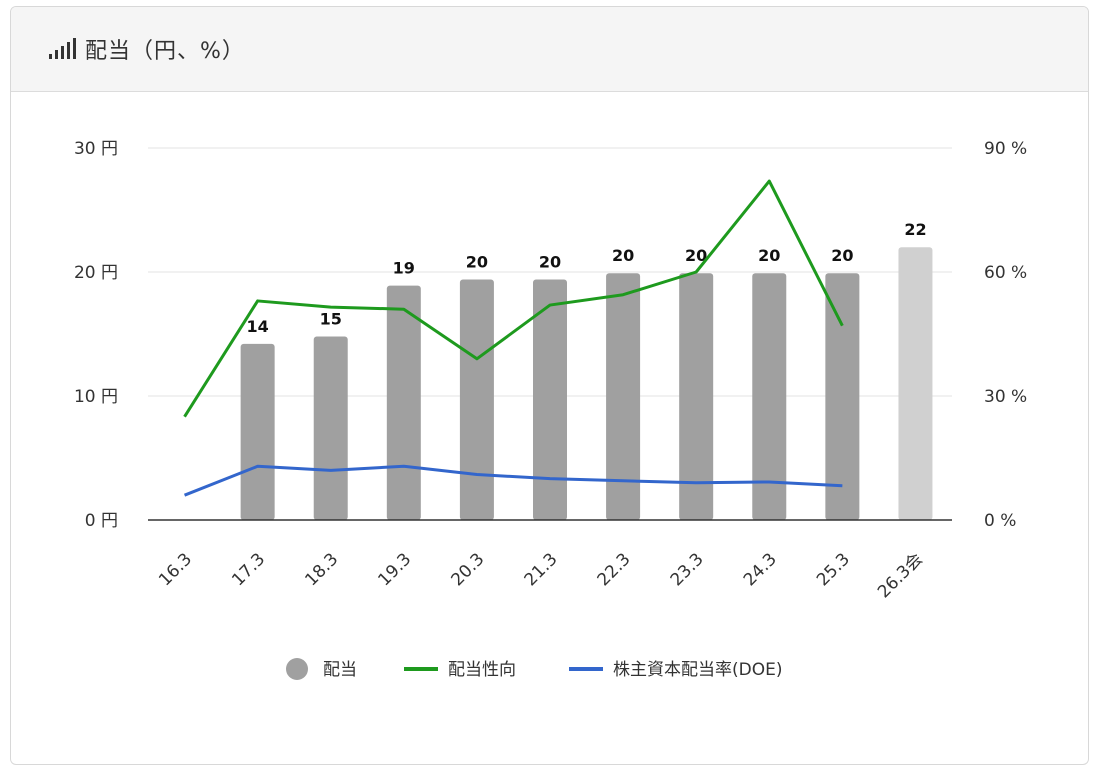 This screenshot has height=771, width=1101. I want to click on y-left-tick-label: 10 円, so click(96, 397).